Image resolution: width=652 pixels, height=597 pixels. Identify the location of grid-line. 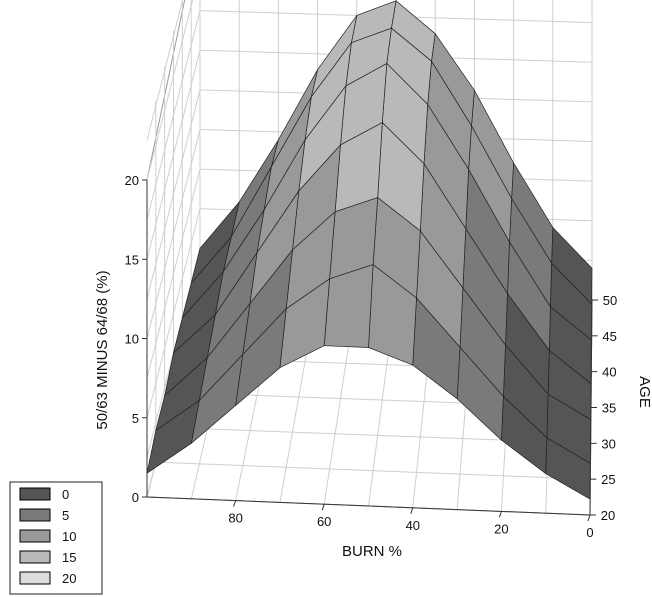
(373, 470).